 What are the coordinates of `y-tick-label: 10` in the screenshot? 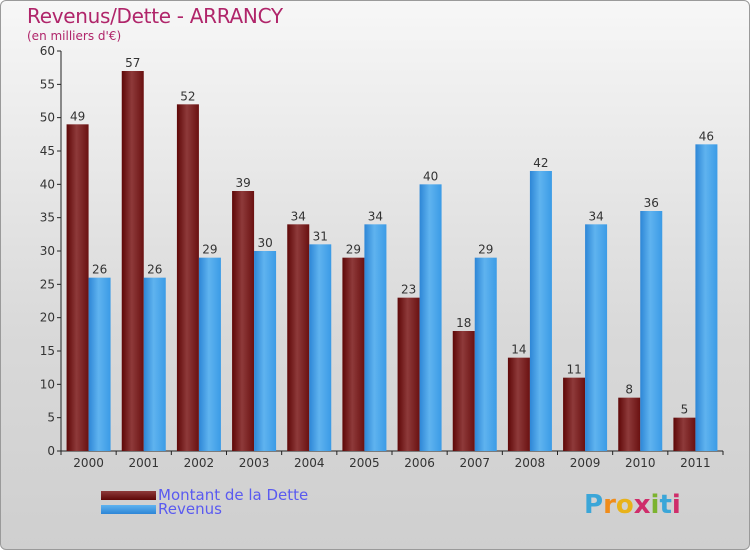 It's located at (47, 384).